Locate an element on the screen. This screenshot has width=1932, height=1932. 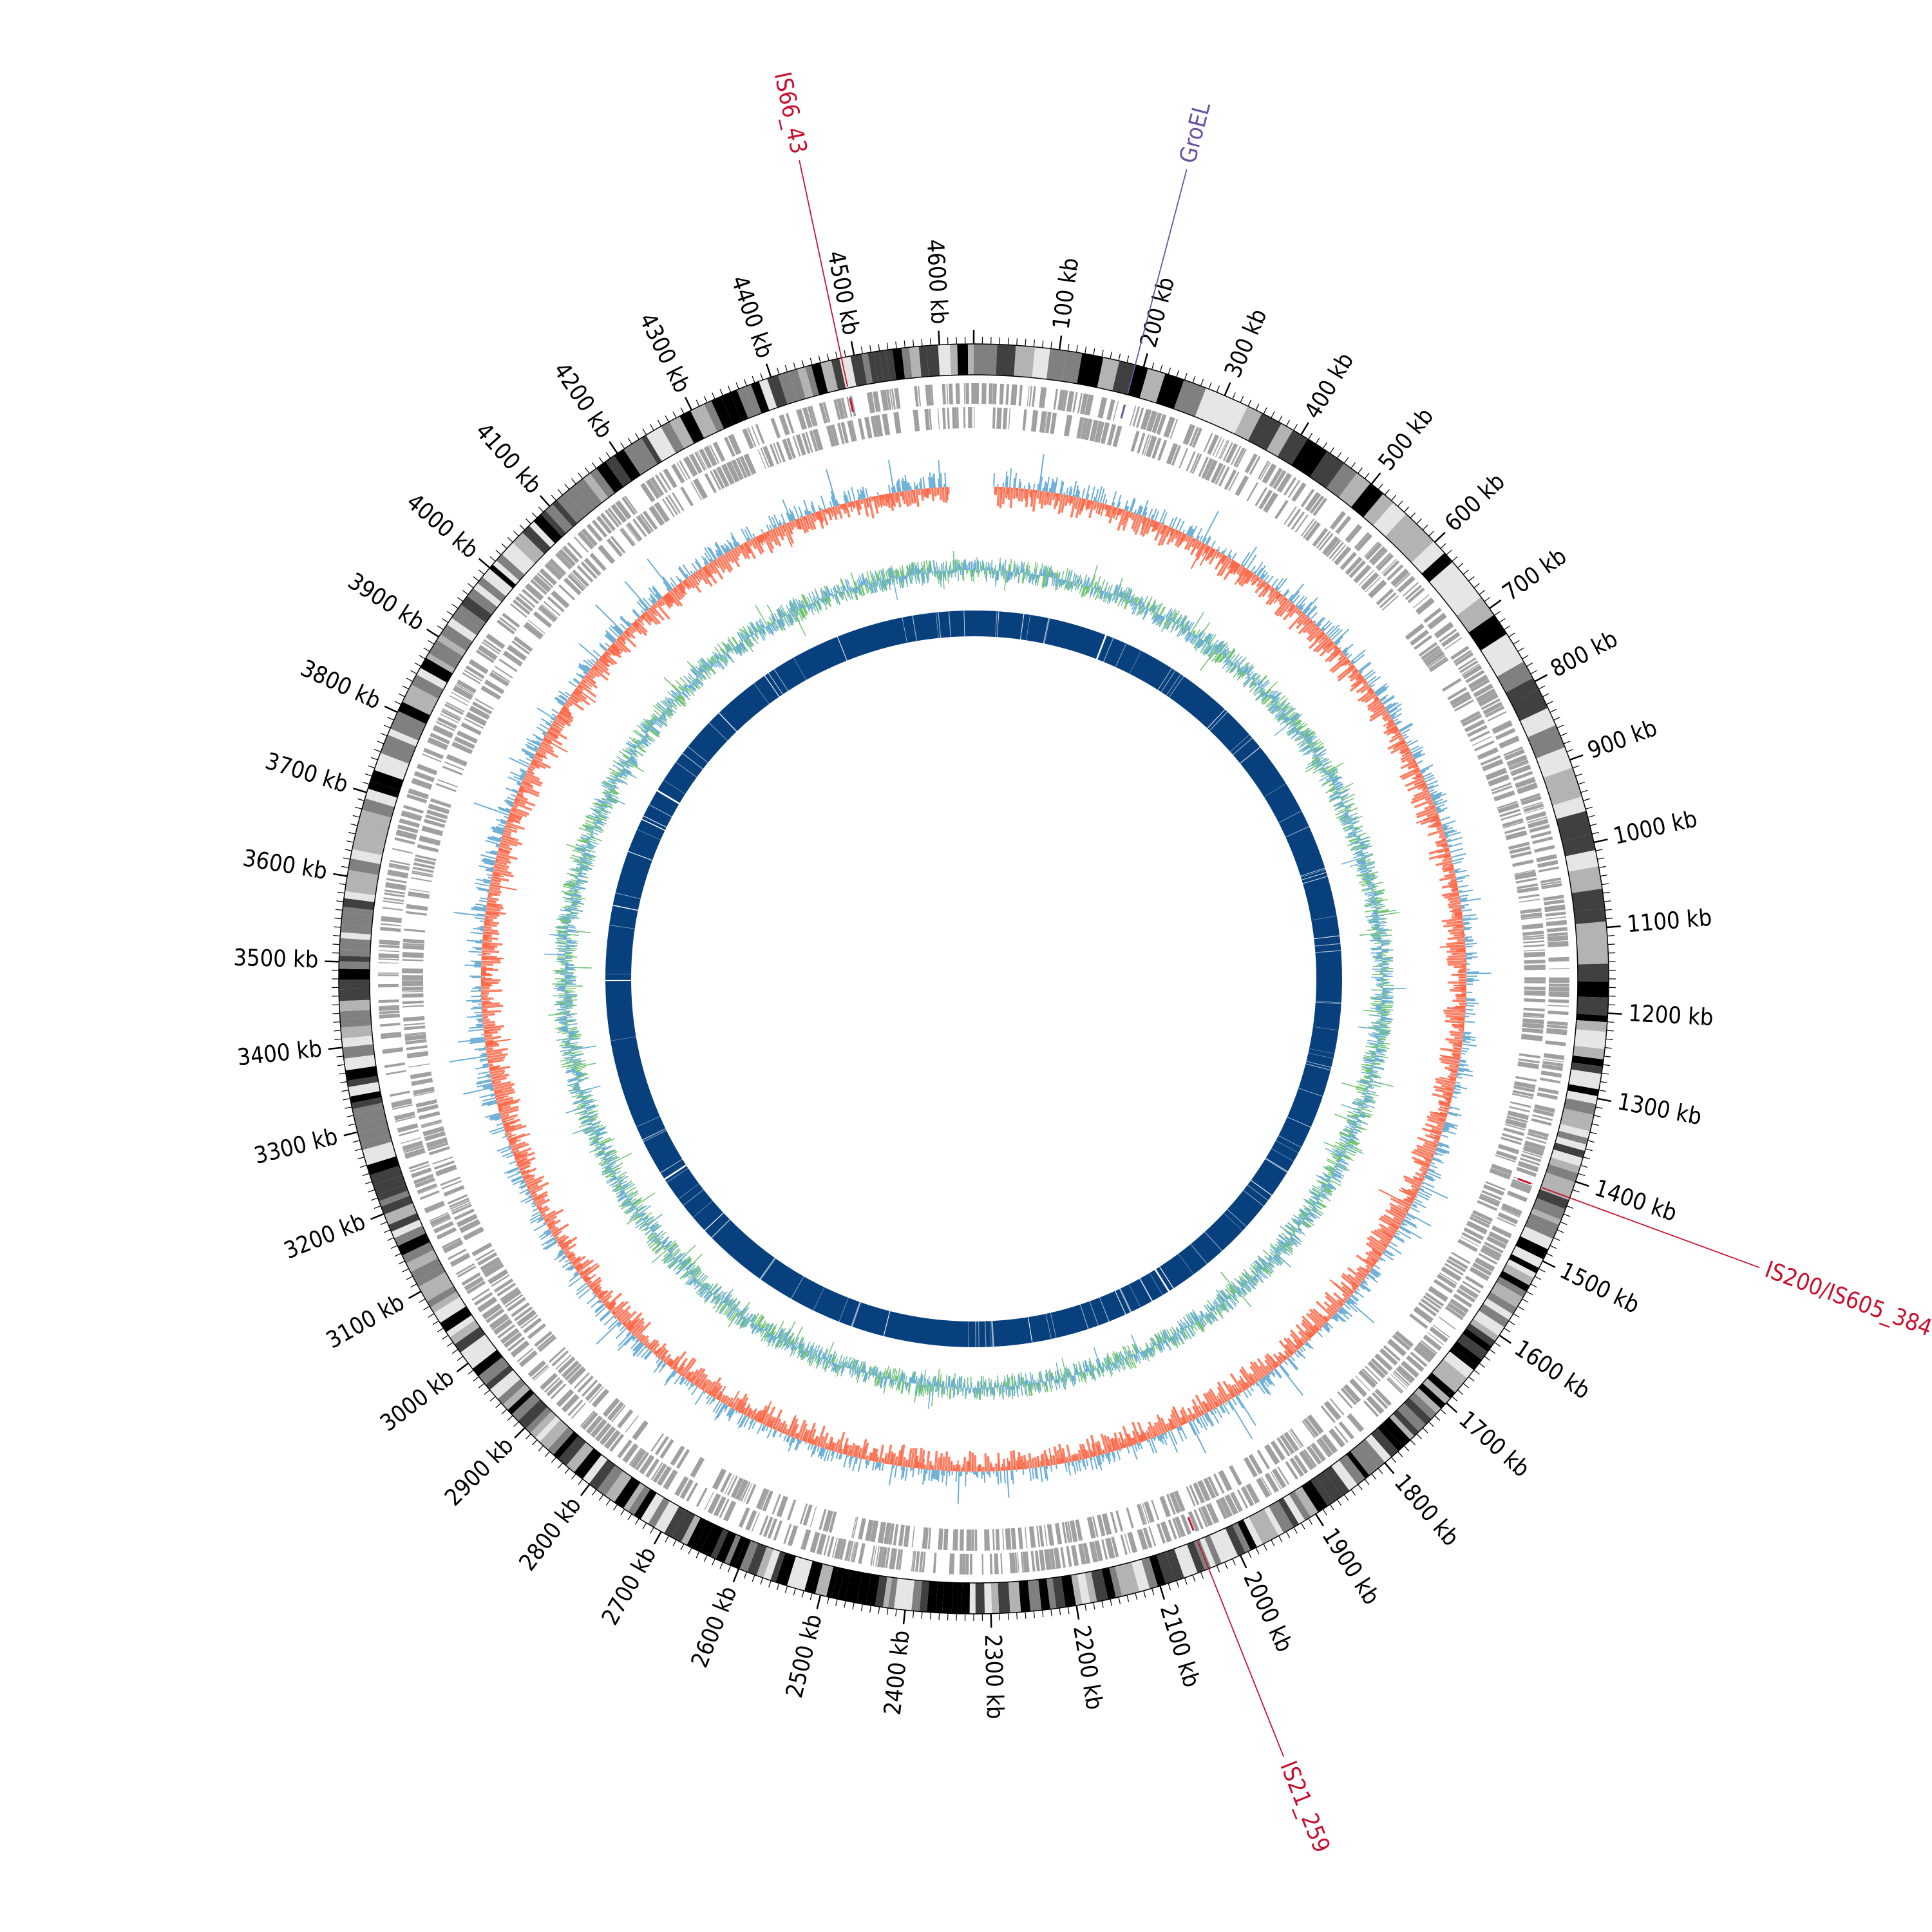
tick-label-3300: 3300 kb is located at coordinates (296, 1146).